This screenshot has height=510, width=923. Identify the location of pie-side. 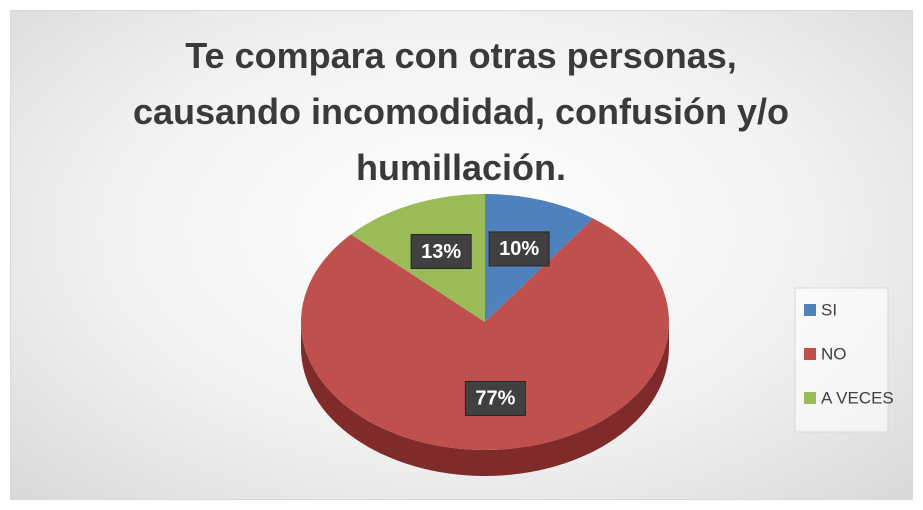
(485, 399).